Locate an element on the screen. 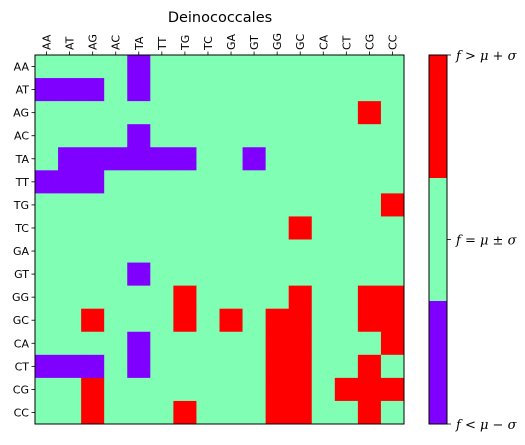  x-tick-label: AT is located at coordinates (70, 43).